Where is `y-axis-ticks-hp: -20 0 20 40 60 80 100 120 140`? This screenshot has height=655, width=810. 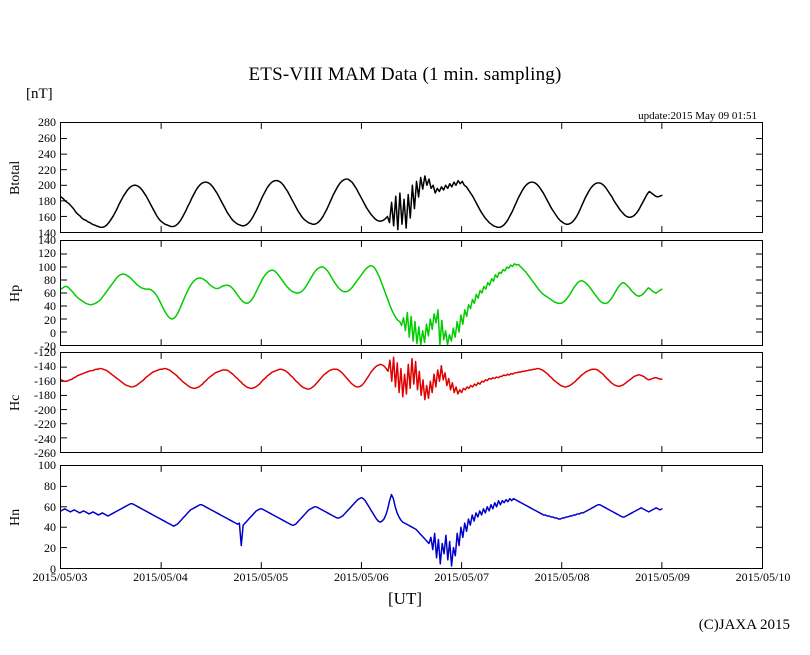 y-axis-ticks-hp: -20 0 20 40 60 80 100 120 140 is located at coordinates (30, 293).